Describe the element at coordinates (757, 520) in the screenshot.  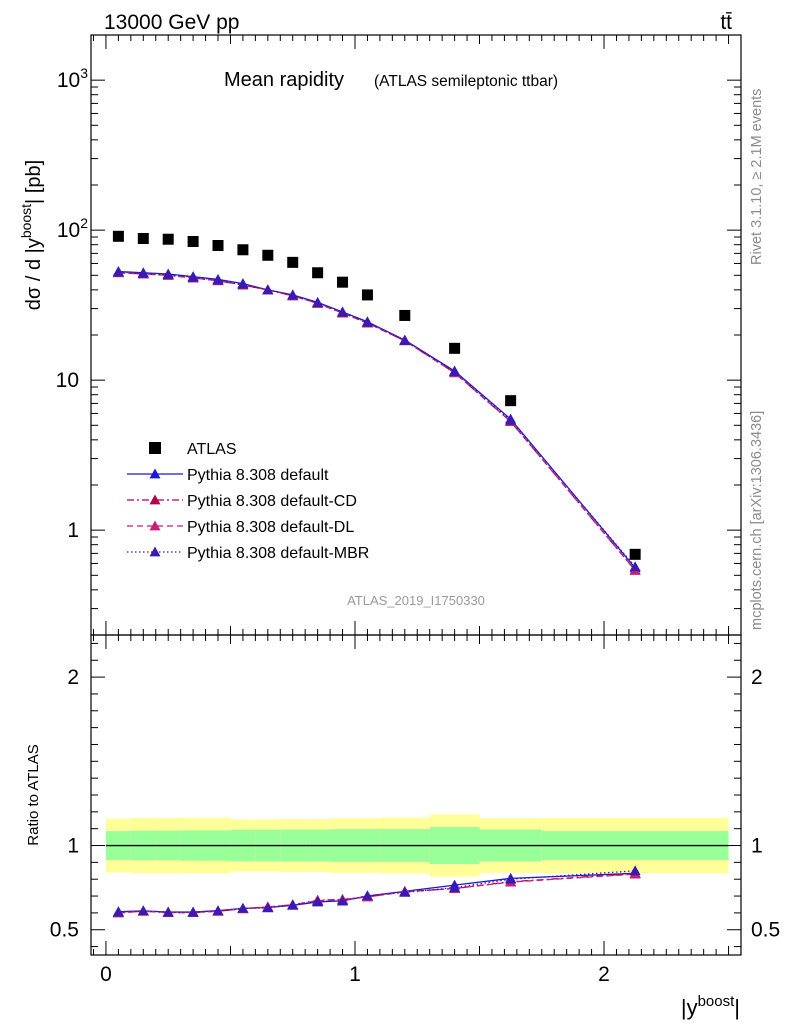
I see `mcplots-label: mcplots.cern.ch [arXiv:1306.3436]` at that location.